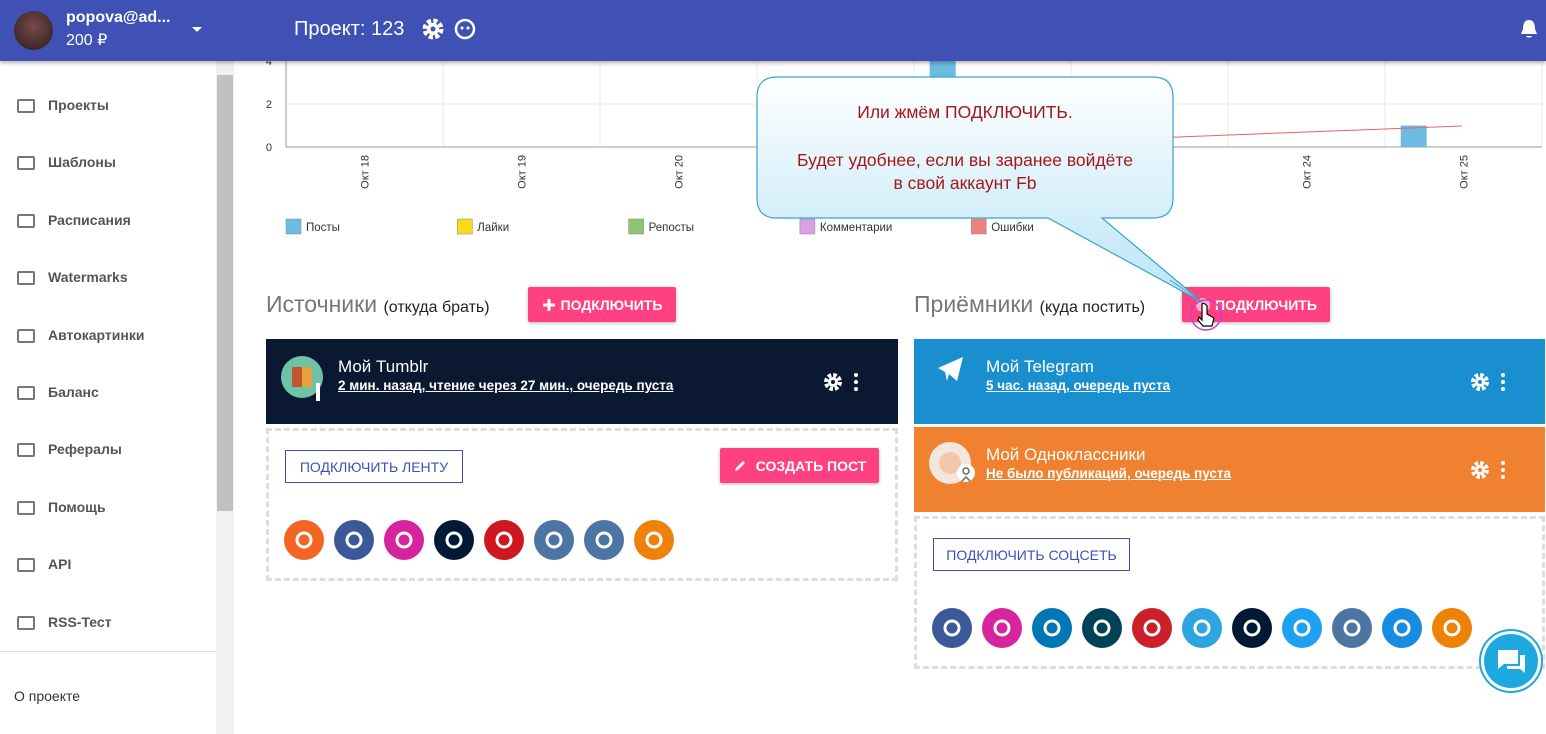  What do you see at coordinates (269, 148) in the screenshot?
I see `y-tick-label: 0` at bounding box center [269, 148].